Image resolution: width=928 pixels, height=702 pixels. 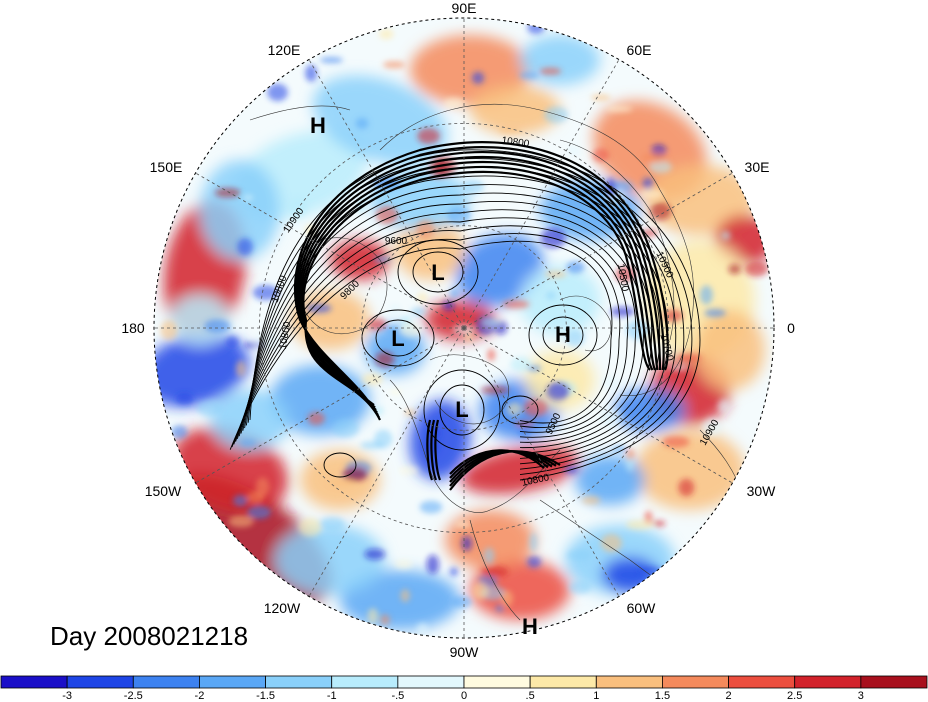 I want to click on lon-label-120w: 120W, so click(x=282, y=608).